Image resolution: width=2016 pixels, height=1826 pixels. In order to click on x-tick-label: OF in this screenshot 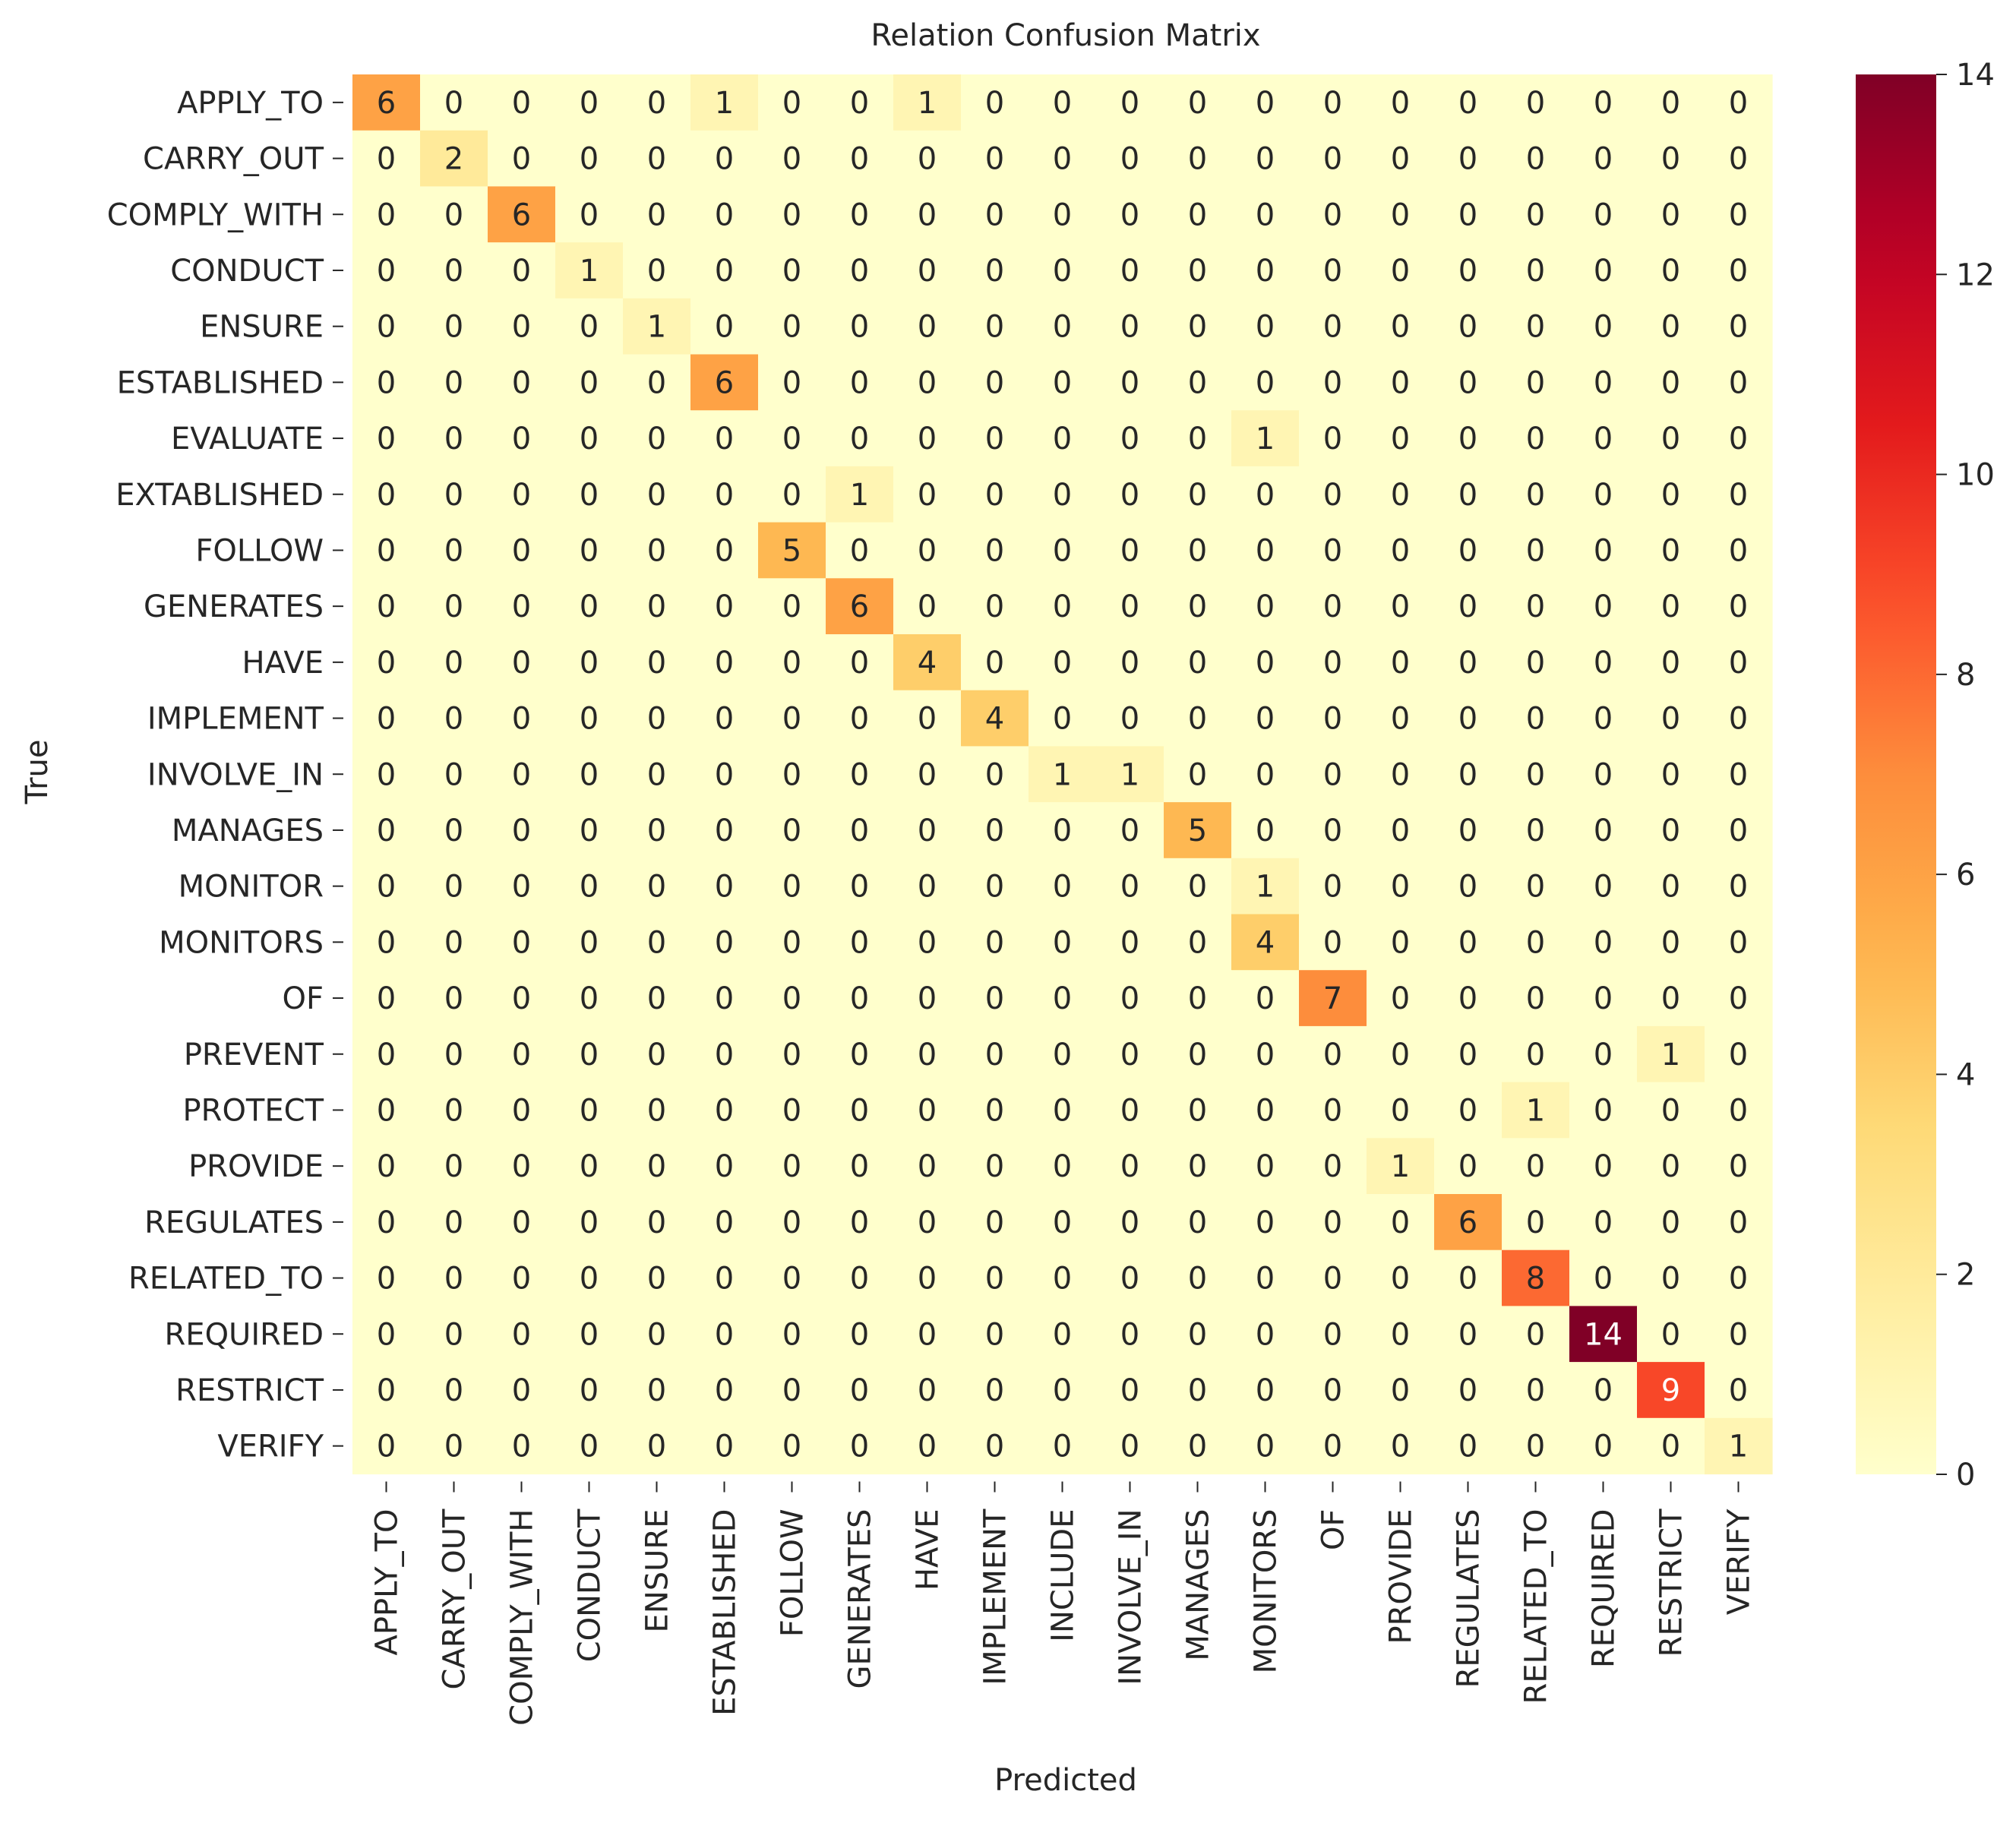, I will do `click(1334, 1530)`.